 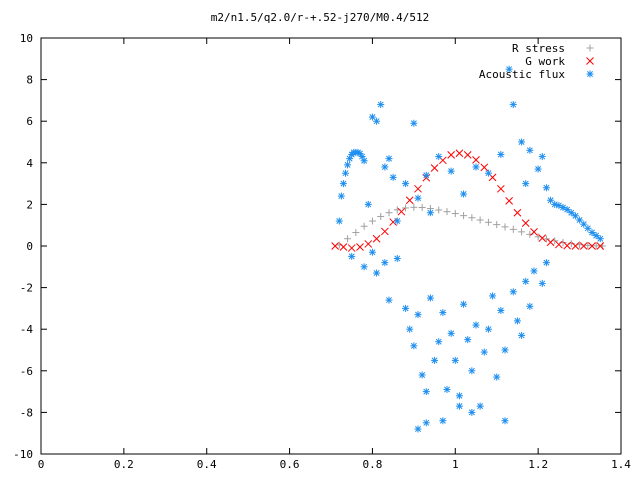 What do you see at coordinates (26, 412) in the screenshot?
I see `y-tick-label: -8` at bounding box center [26, 412].